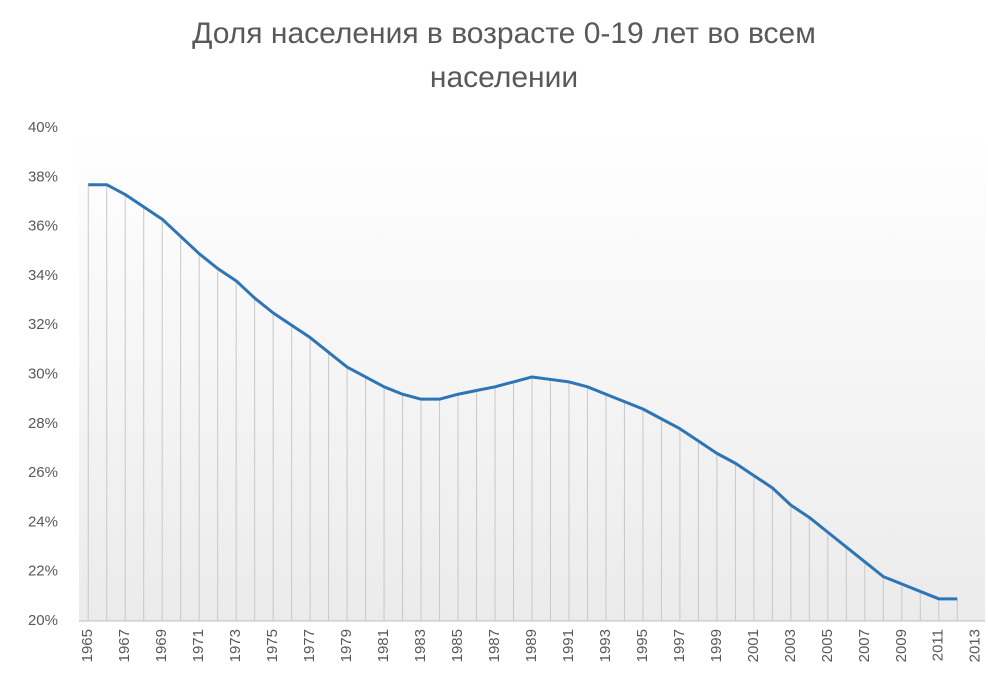  I want to click on x-tick-label: 2009, so click(901, 645).